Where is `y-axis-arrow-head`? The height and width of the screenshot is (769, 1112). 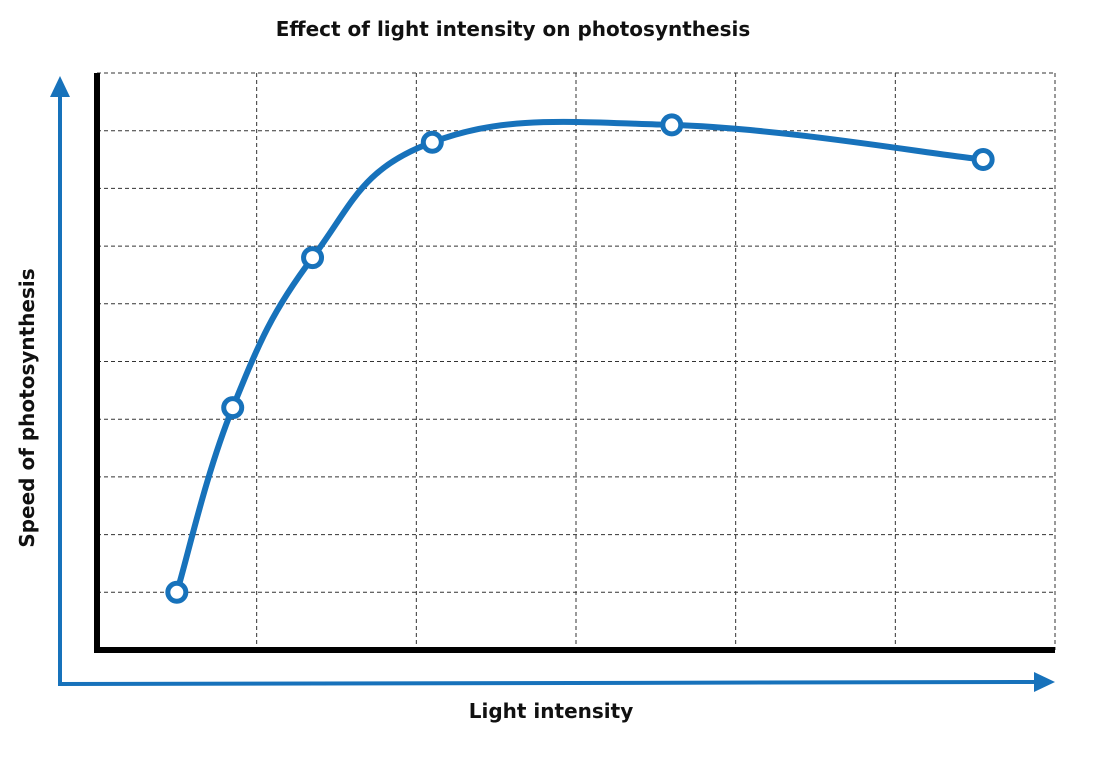
y-axis-arrow-head is located at coordinates (60, 86).